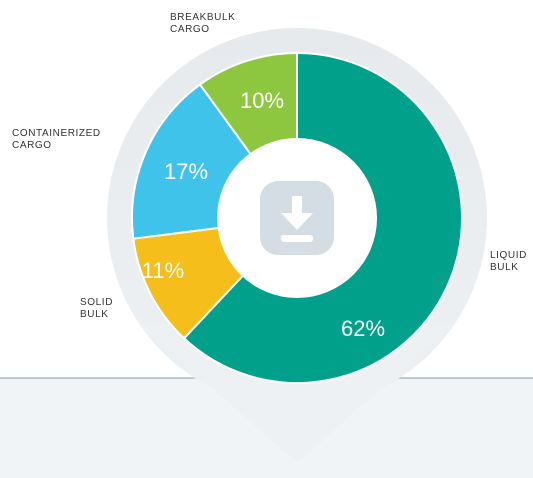  Describe the element at coordinates (186, 171) in the screenshot. I see `value-label: 17%` at that location.